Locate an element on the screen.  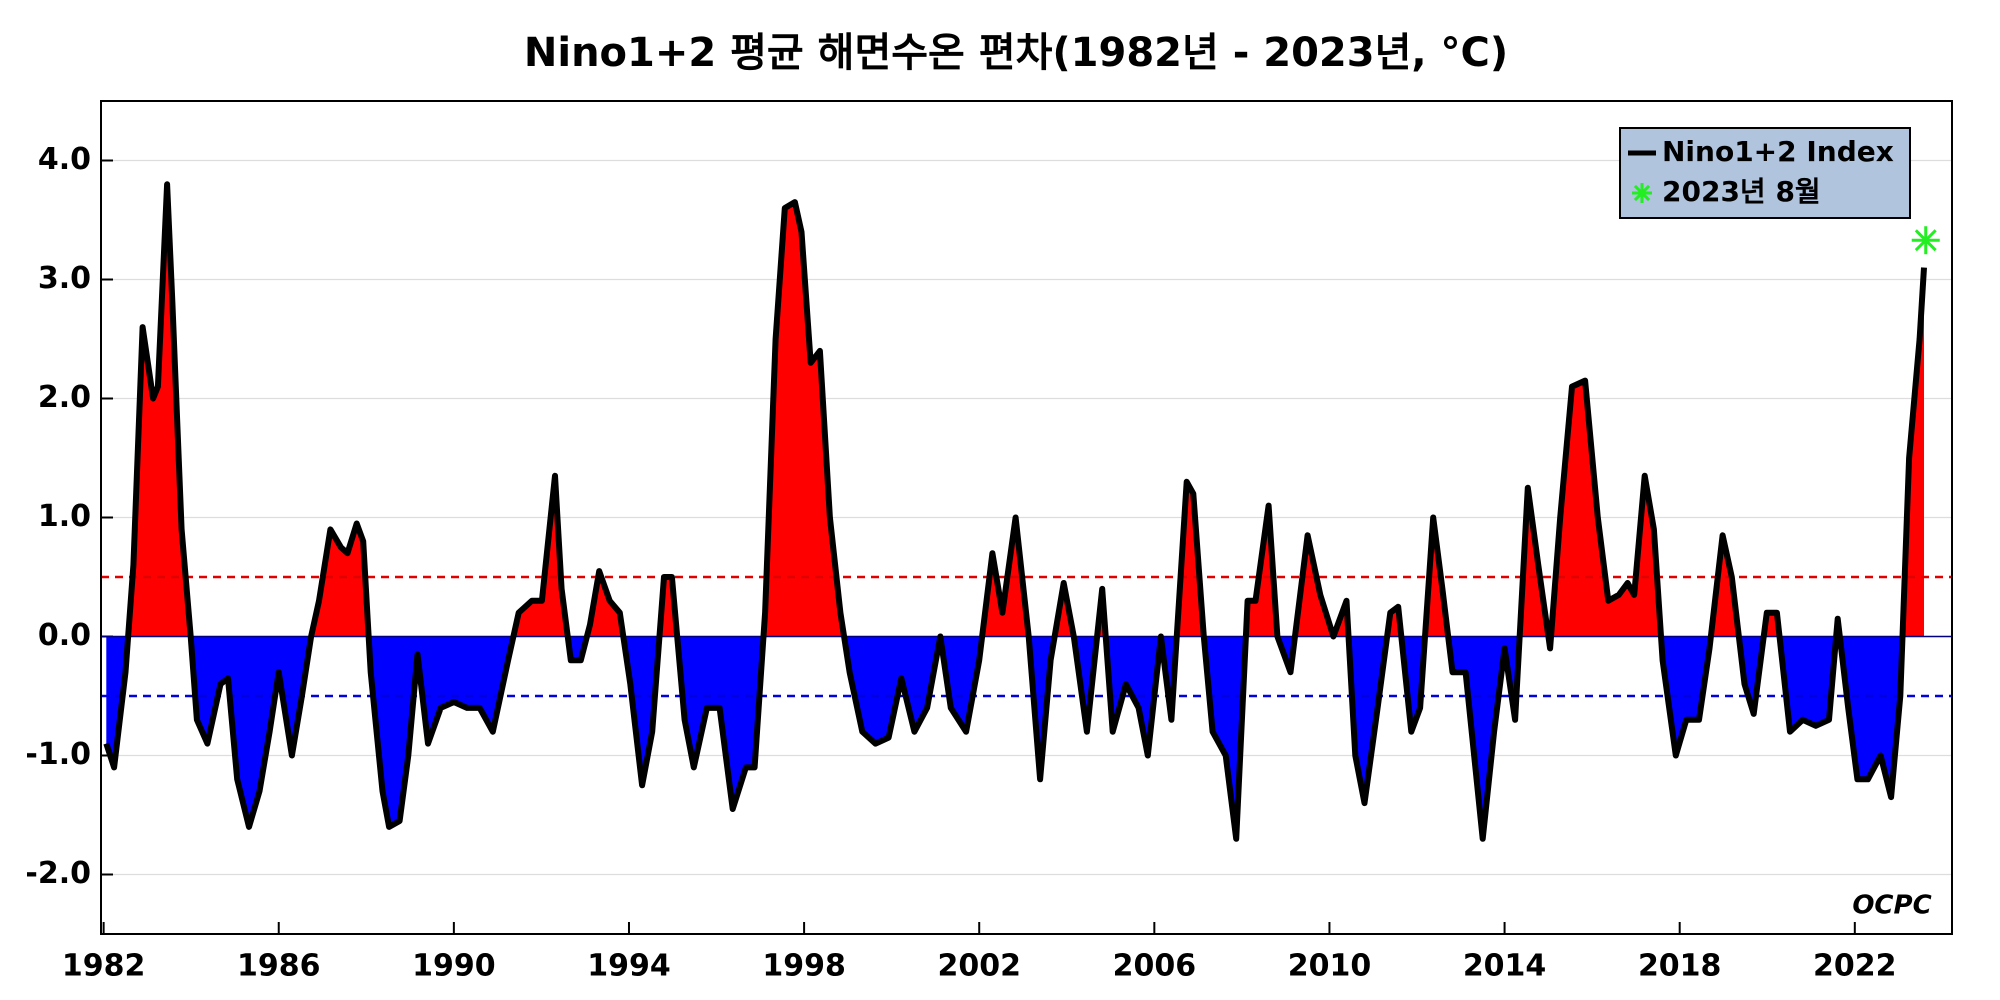
legend: Nino1+2 Index 2023년 8월 is located at coordinates (1765, 173).